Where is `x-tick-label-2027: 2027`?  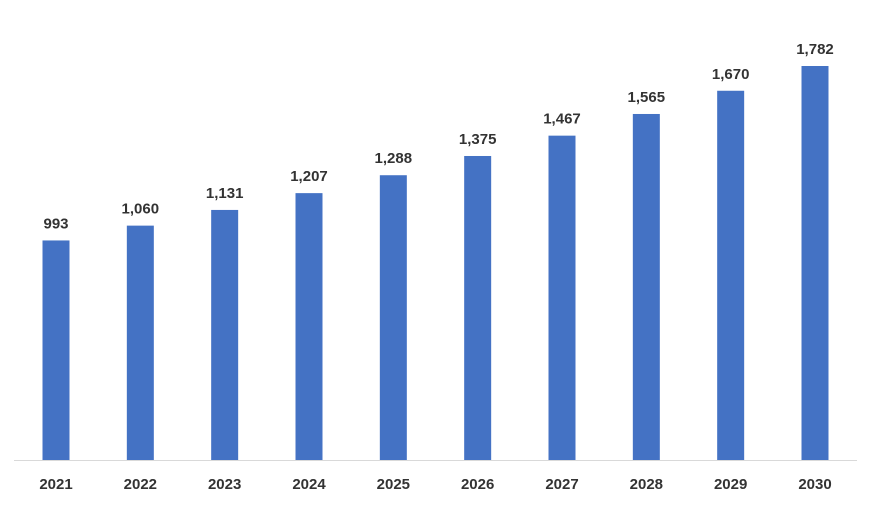
x-tick-label-2027: 2027 is located at coordinates (561, 484).